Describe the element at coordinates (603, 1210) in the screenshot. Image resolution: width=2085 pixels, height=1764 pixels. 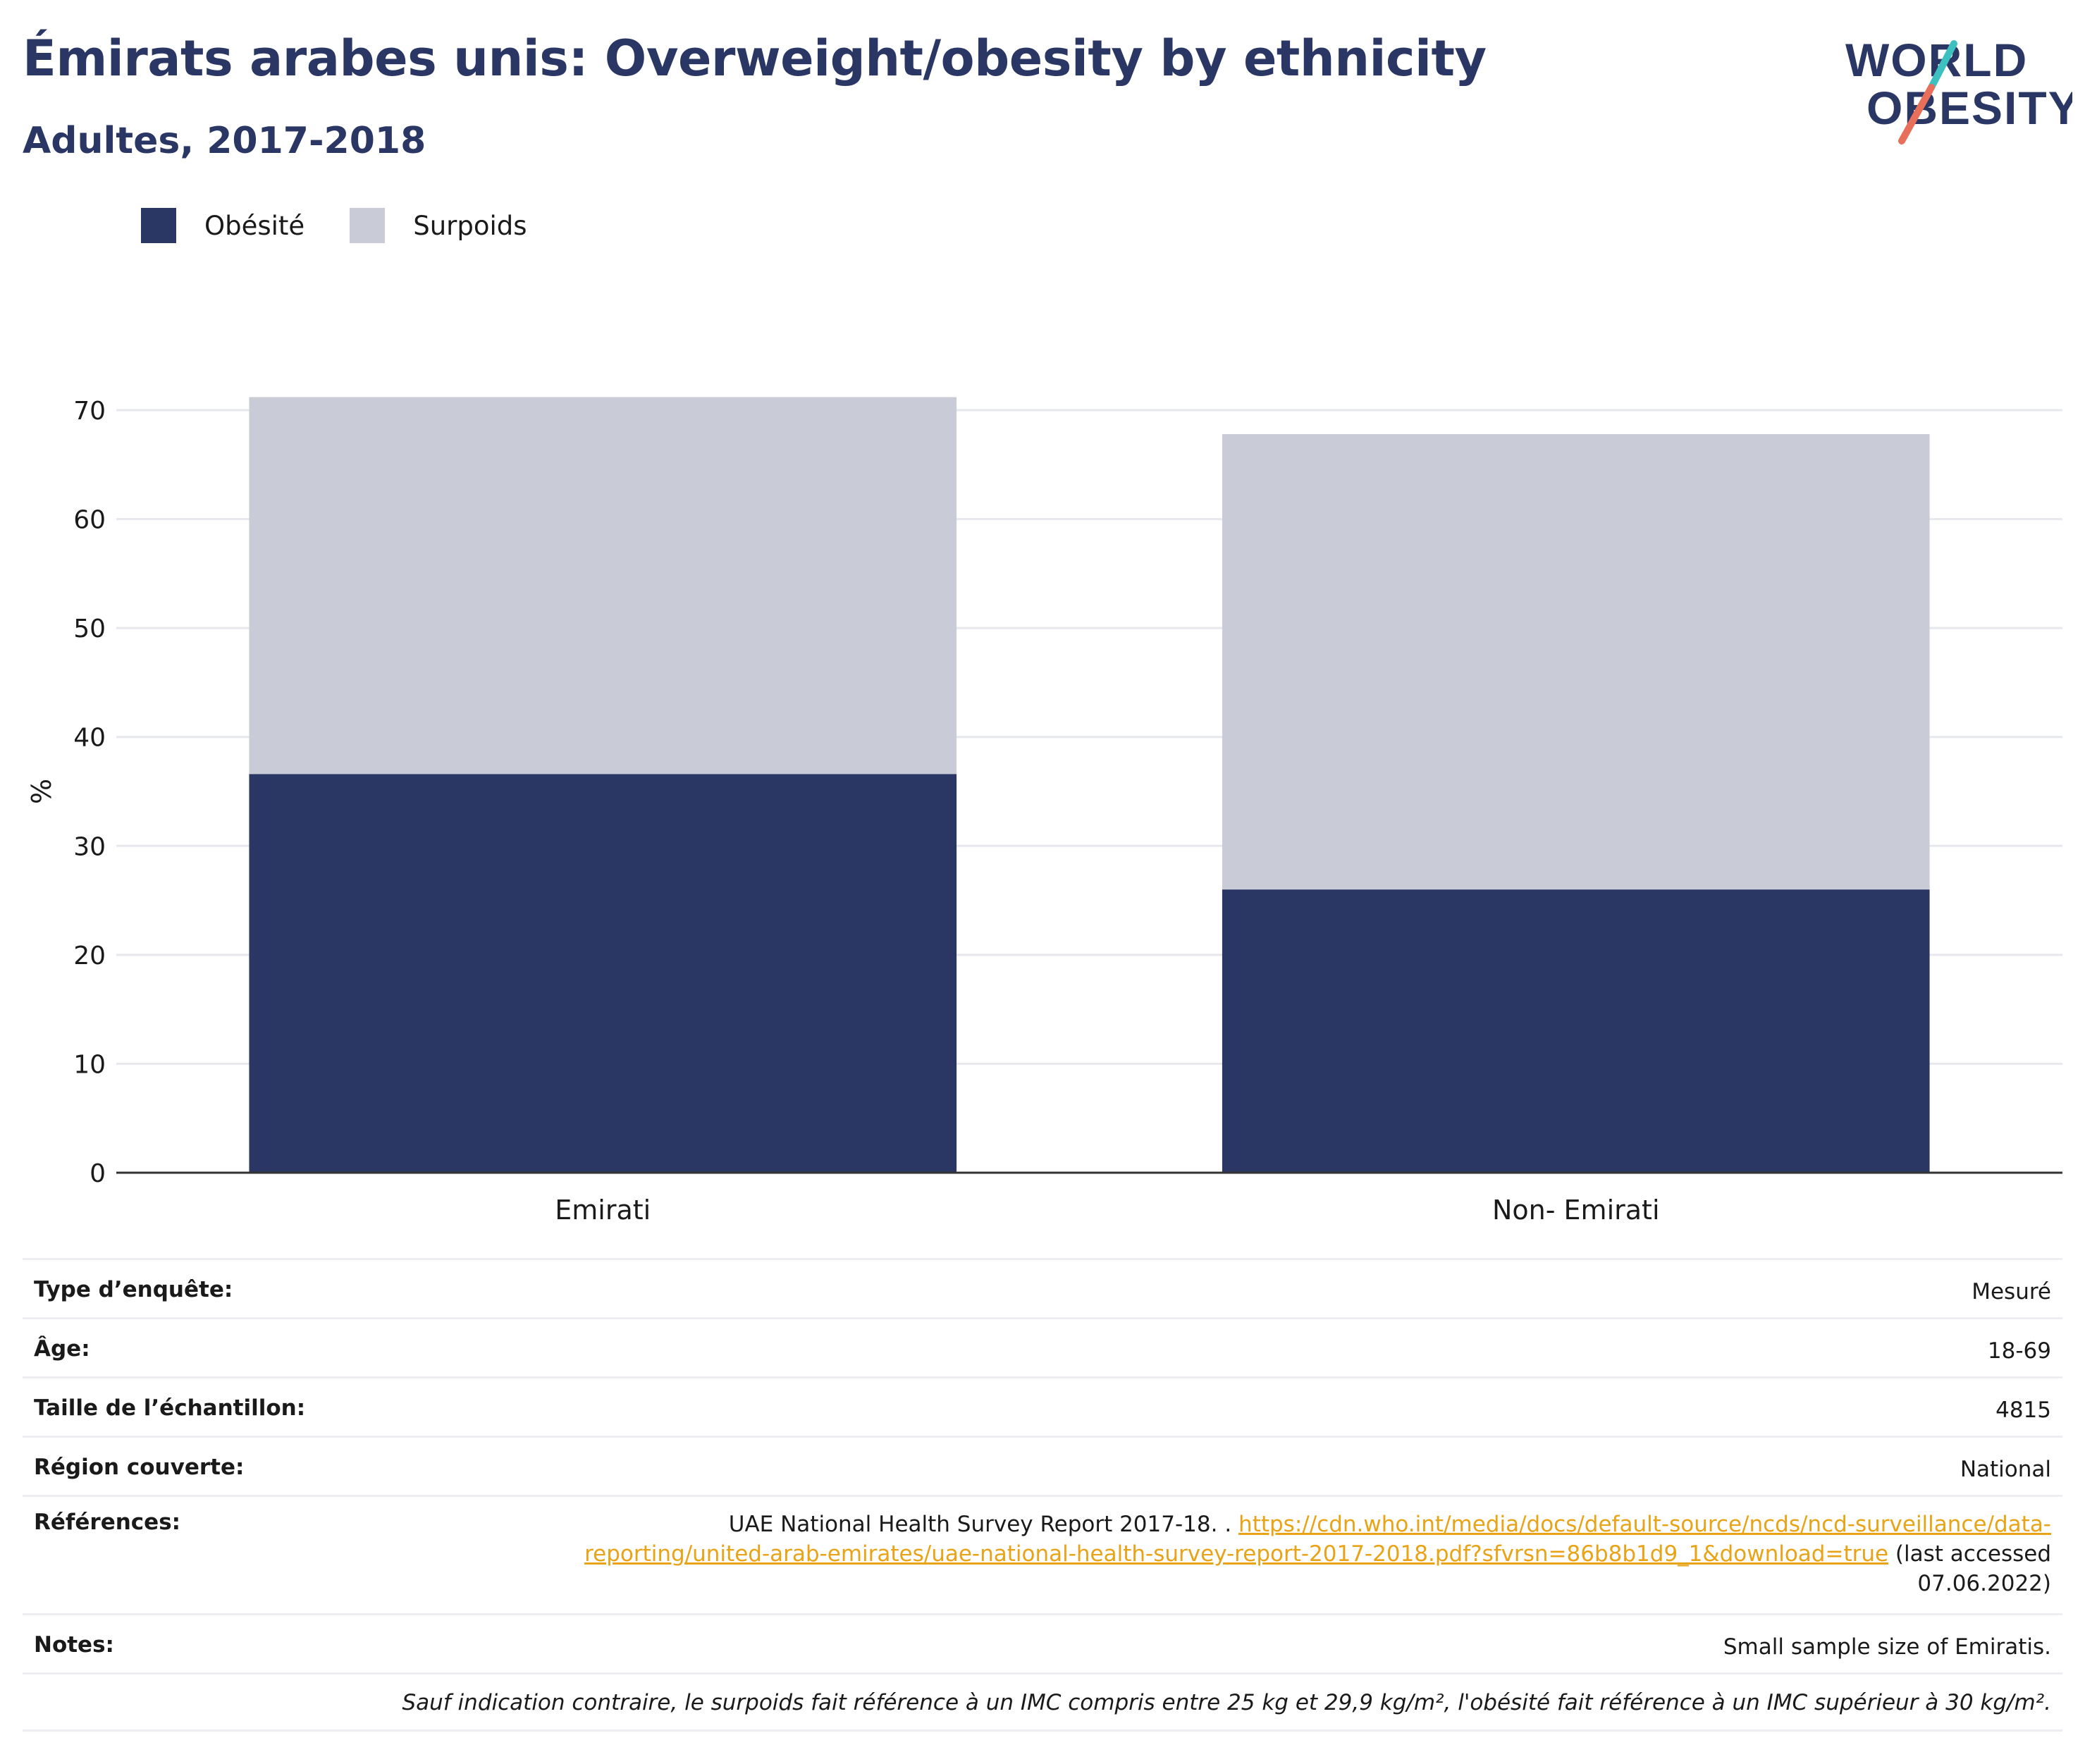
I see `x-tick-label: Emirati` at that location.